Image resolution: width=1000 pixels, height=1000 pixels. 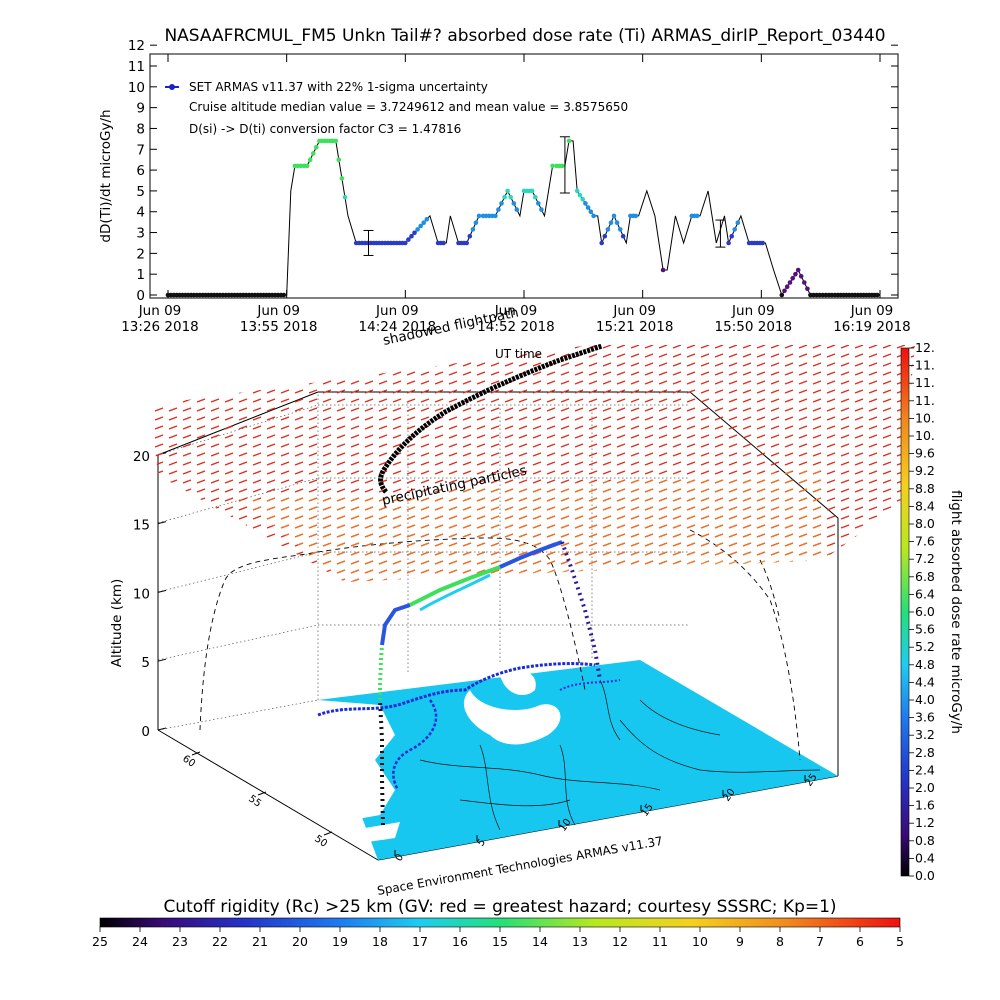 What do you see at coordinates (860, 941) in the screenshot?
I see `cutoff-rigidity-tick-label: 6` at bounding box center [860, 941].